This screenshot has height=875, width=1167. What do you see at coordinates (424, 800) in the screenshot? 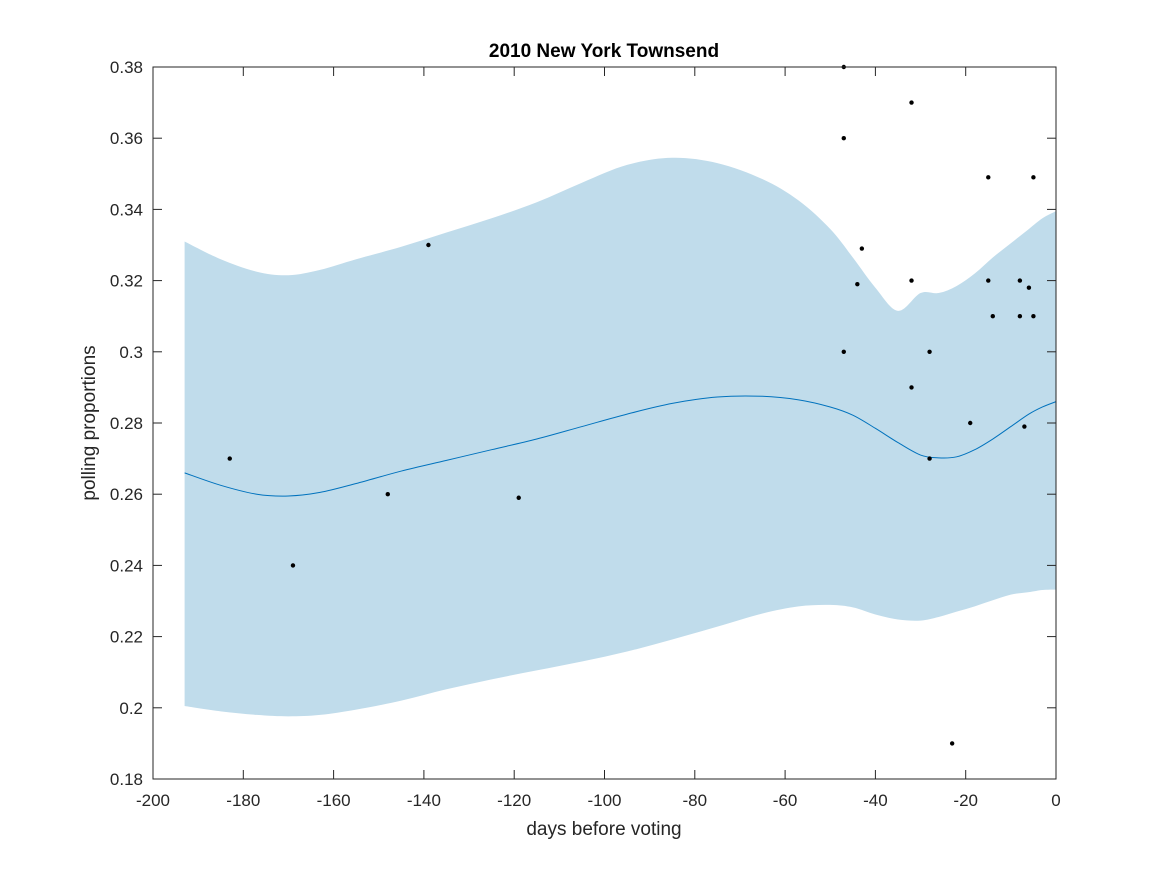
I see `x-tick-label: -140` at bounding box center [424, 800].